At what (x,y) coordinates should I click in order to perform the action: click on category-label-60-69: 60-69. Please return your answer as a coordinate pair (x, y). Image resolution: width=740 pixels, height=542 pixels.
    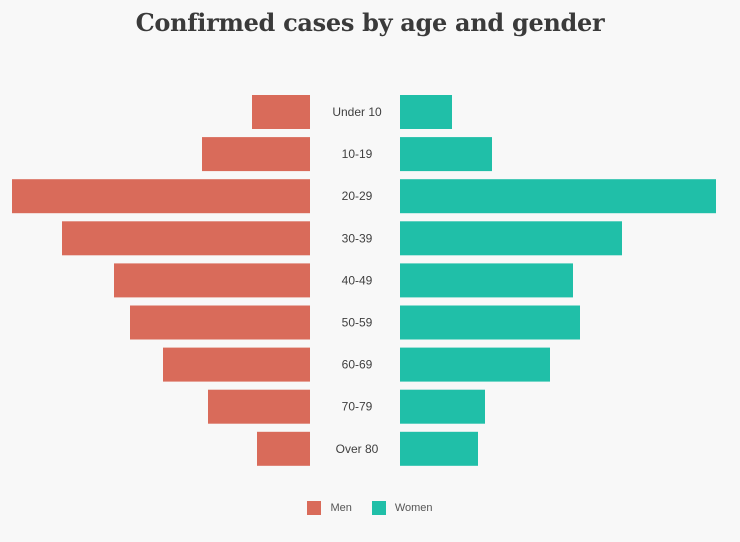
    Looking at the image, I should click on (357, 365).